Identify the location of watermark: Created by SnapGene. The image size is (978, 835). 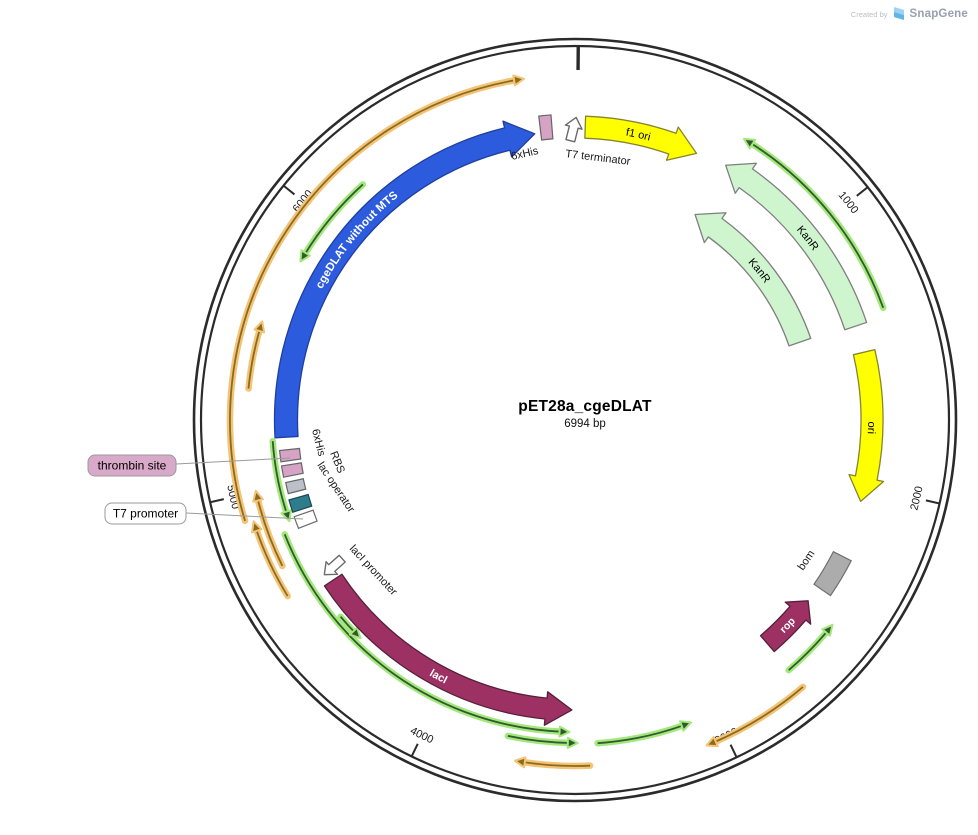
(909, 14).